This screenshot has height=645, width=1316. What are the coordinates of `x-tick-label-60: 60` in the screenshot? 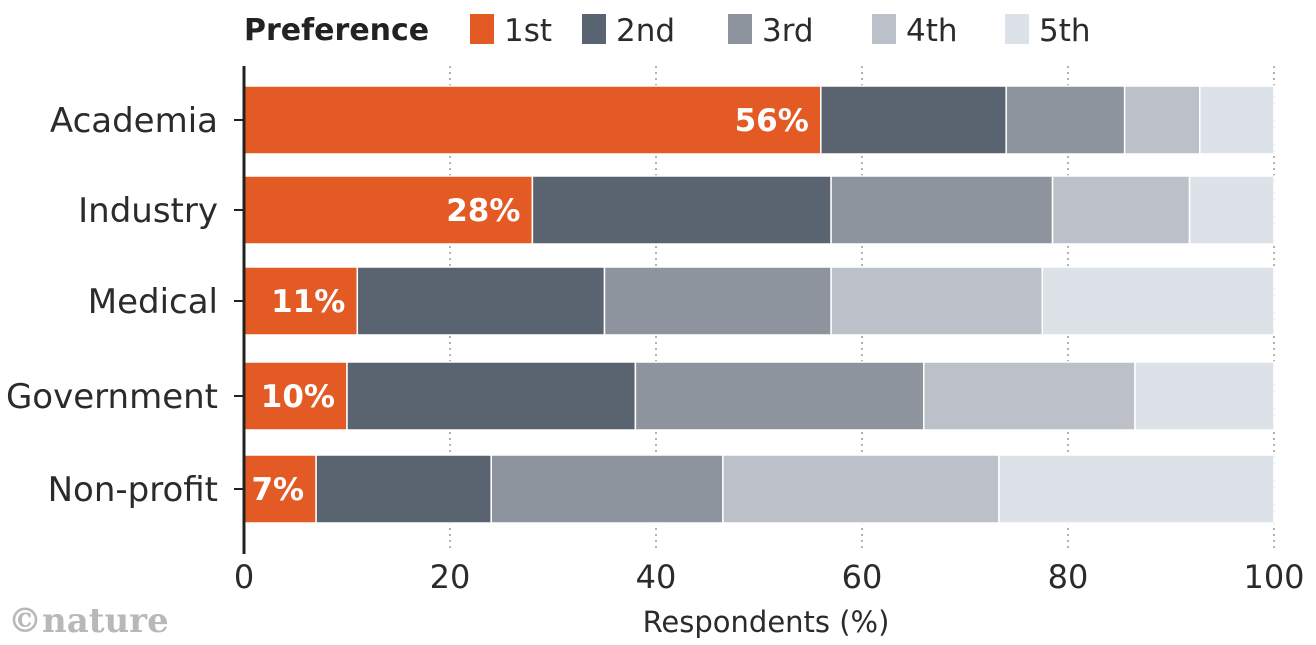 It's located at (862, 577).